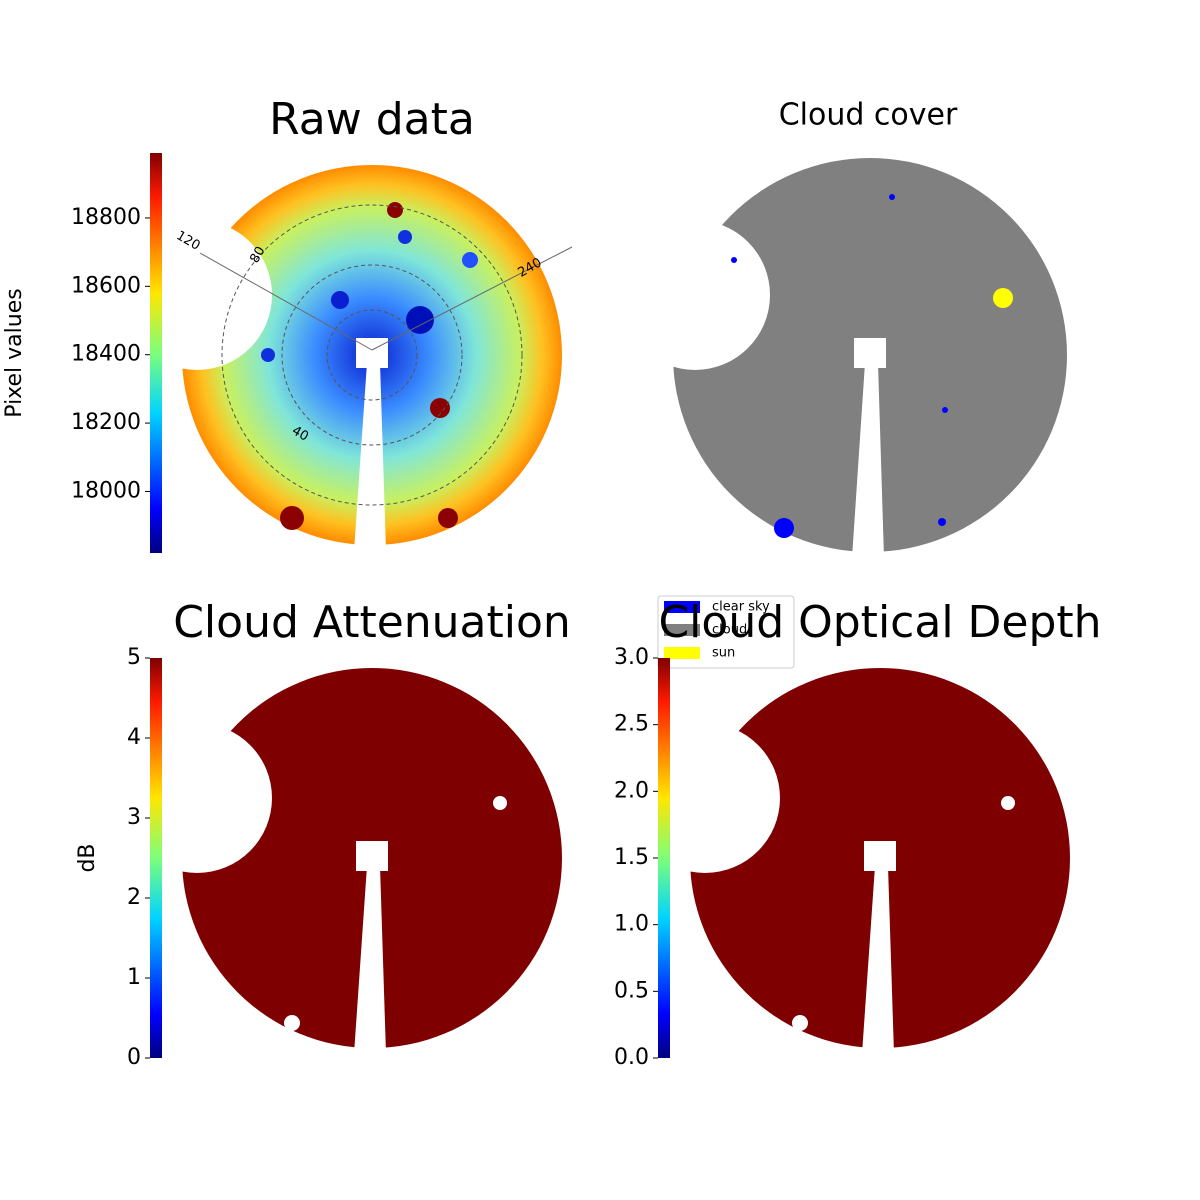 The height and width of the screenshot is (1200, 1200). What do you see at coordinates (372, 622) in the screenshot?
I see `panel-title: Cloud Attenuation` at bounding box center [372, 622].